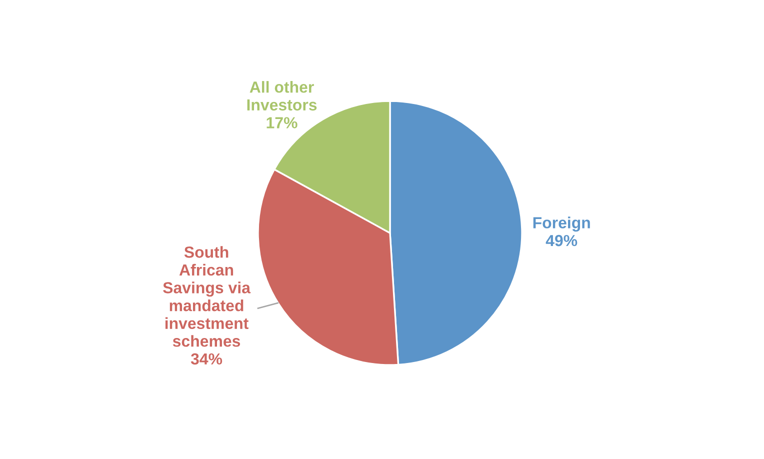  I want to click on slice-label: South African Savings via mandated investment schemes, so click(207, 296).